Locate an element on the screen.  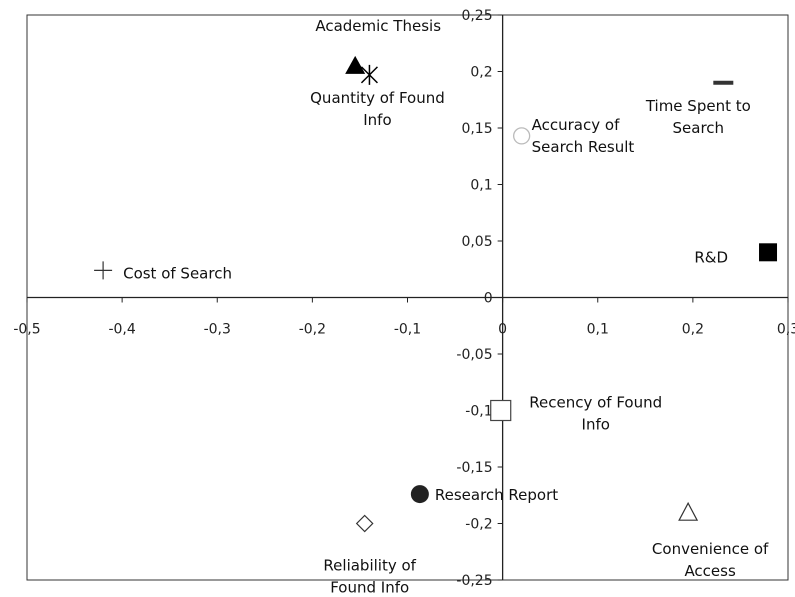
point-label-line: Access is located at coordinates (710, 571).